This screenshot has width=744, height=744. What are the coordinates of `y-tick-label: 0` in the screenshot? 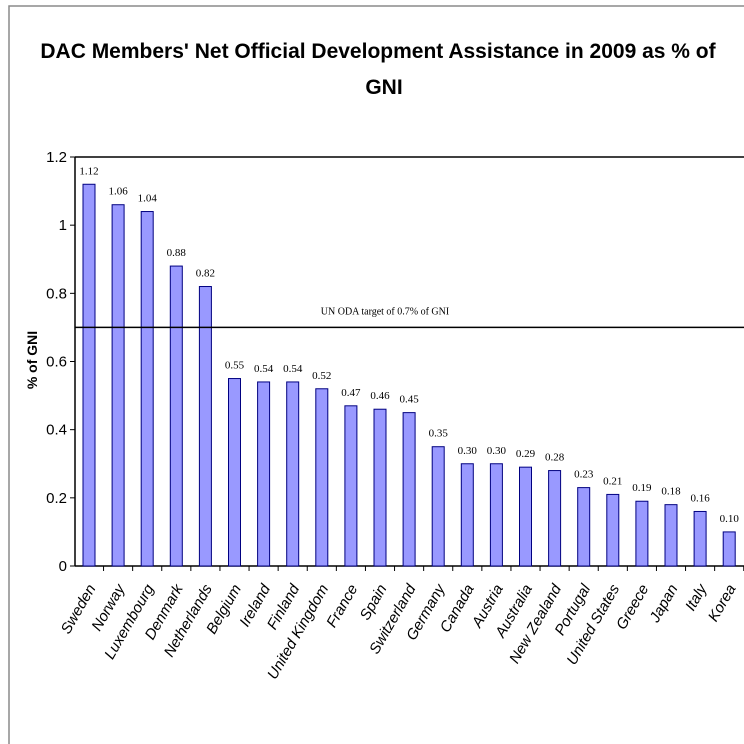 It's located at (63, 566).